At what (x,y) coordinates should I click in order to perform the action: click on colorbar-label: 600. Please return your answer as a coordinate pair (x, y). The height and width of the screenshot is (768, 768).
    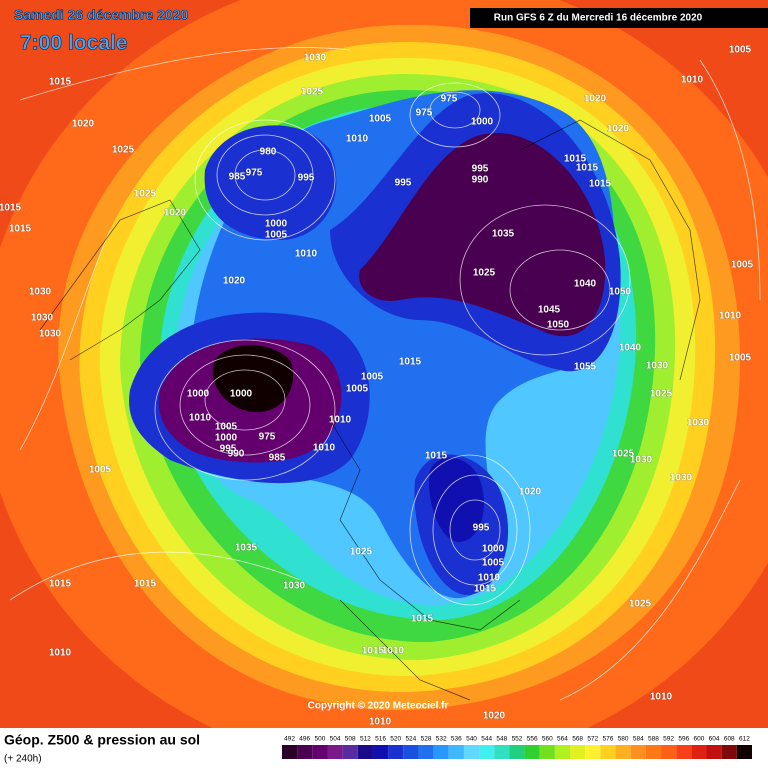
    Looking at the image, I should click on (699, 739).